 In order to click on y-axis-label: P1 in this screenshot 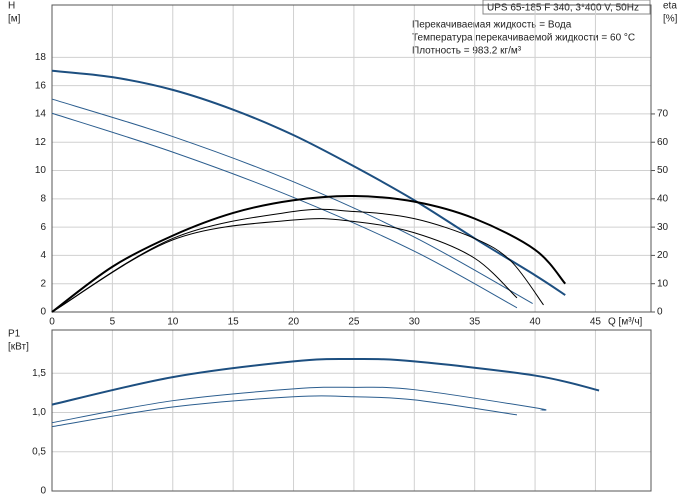, I will do `click(14, 334)`.